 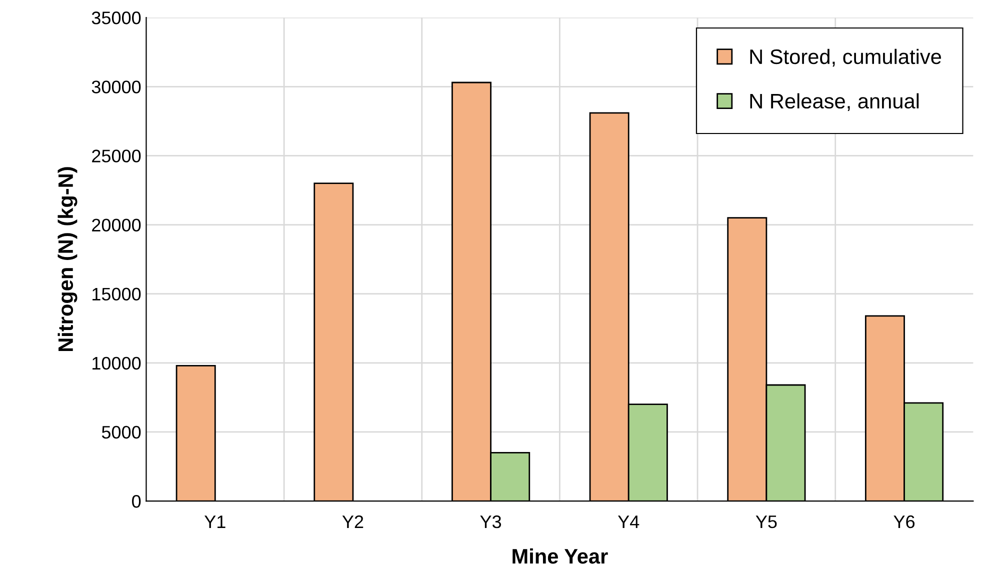 What do you see at coordinates (904, 521) in the screenshot?
I see `x-tick-label: Y6` at bounding box center [904, 521].